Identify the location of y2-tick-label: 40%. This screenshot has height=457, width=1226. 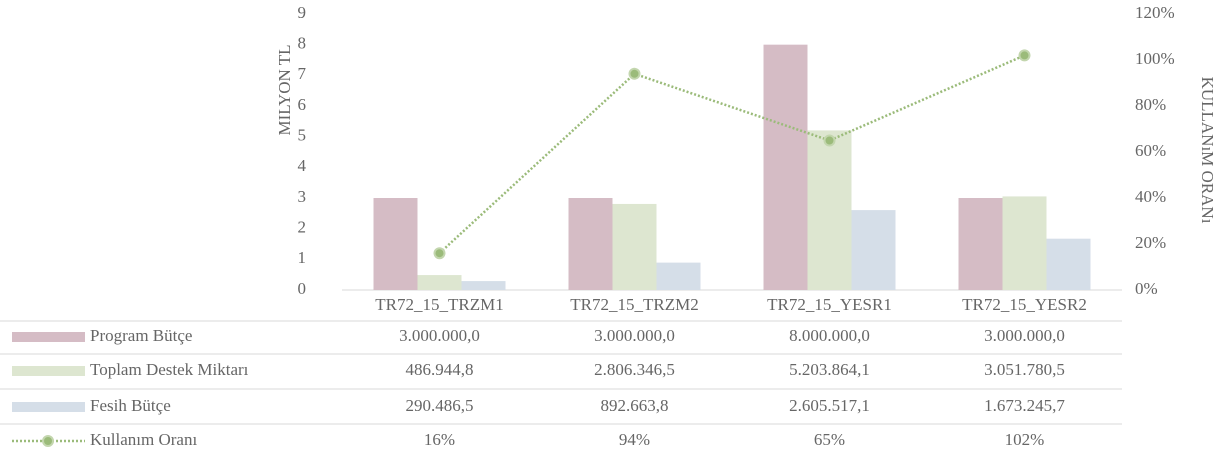
(1150, 196).